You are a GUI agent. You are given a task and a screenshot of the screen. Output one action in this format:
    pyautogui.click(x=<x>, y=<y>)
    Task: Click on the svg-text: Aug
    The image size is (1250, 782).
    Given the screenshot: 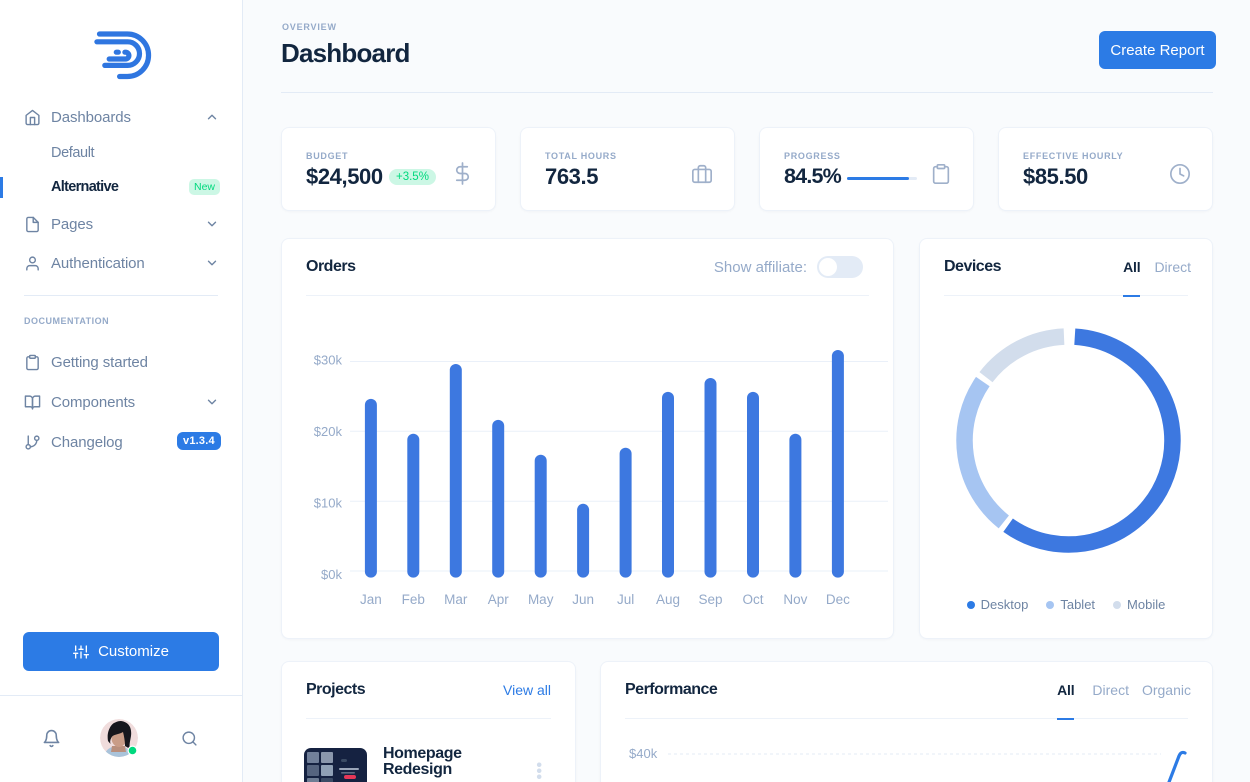 What is the action you would take?
    pyautogui.click(x=668, y=599)
    